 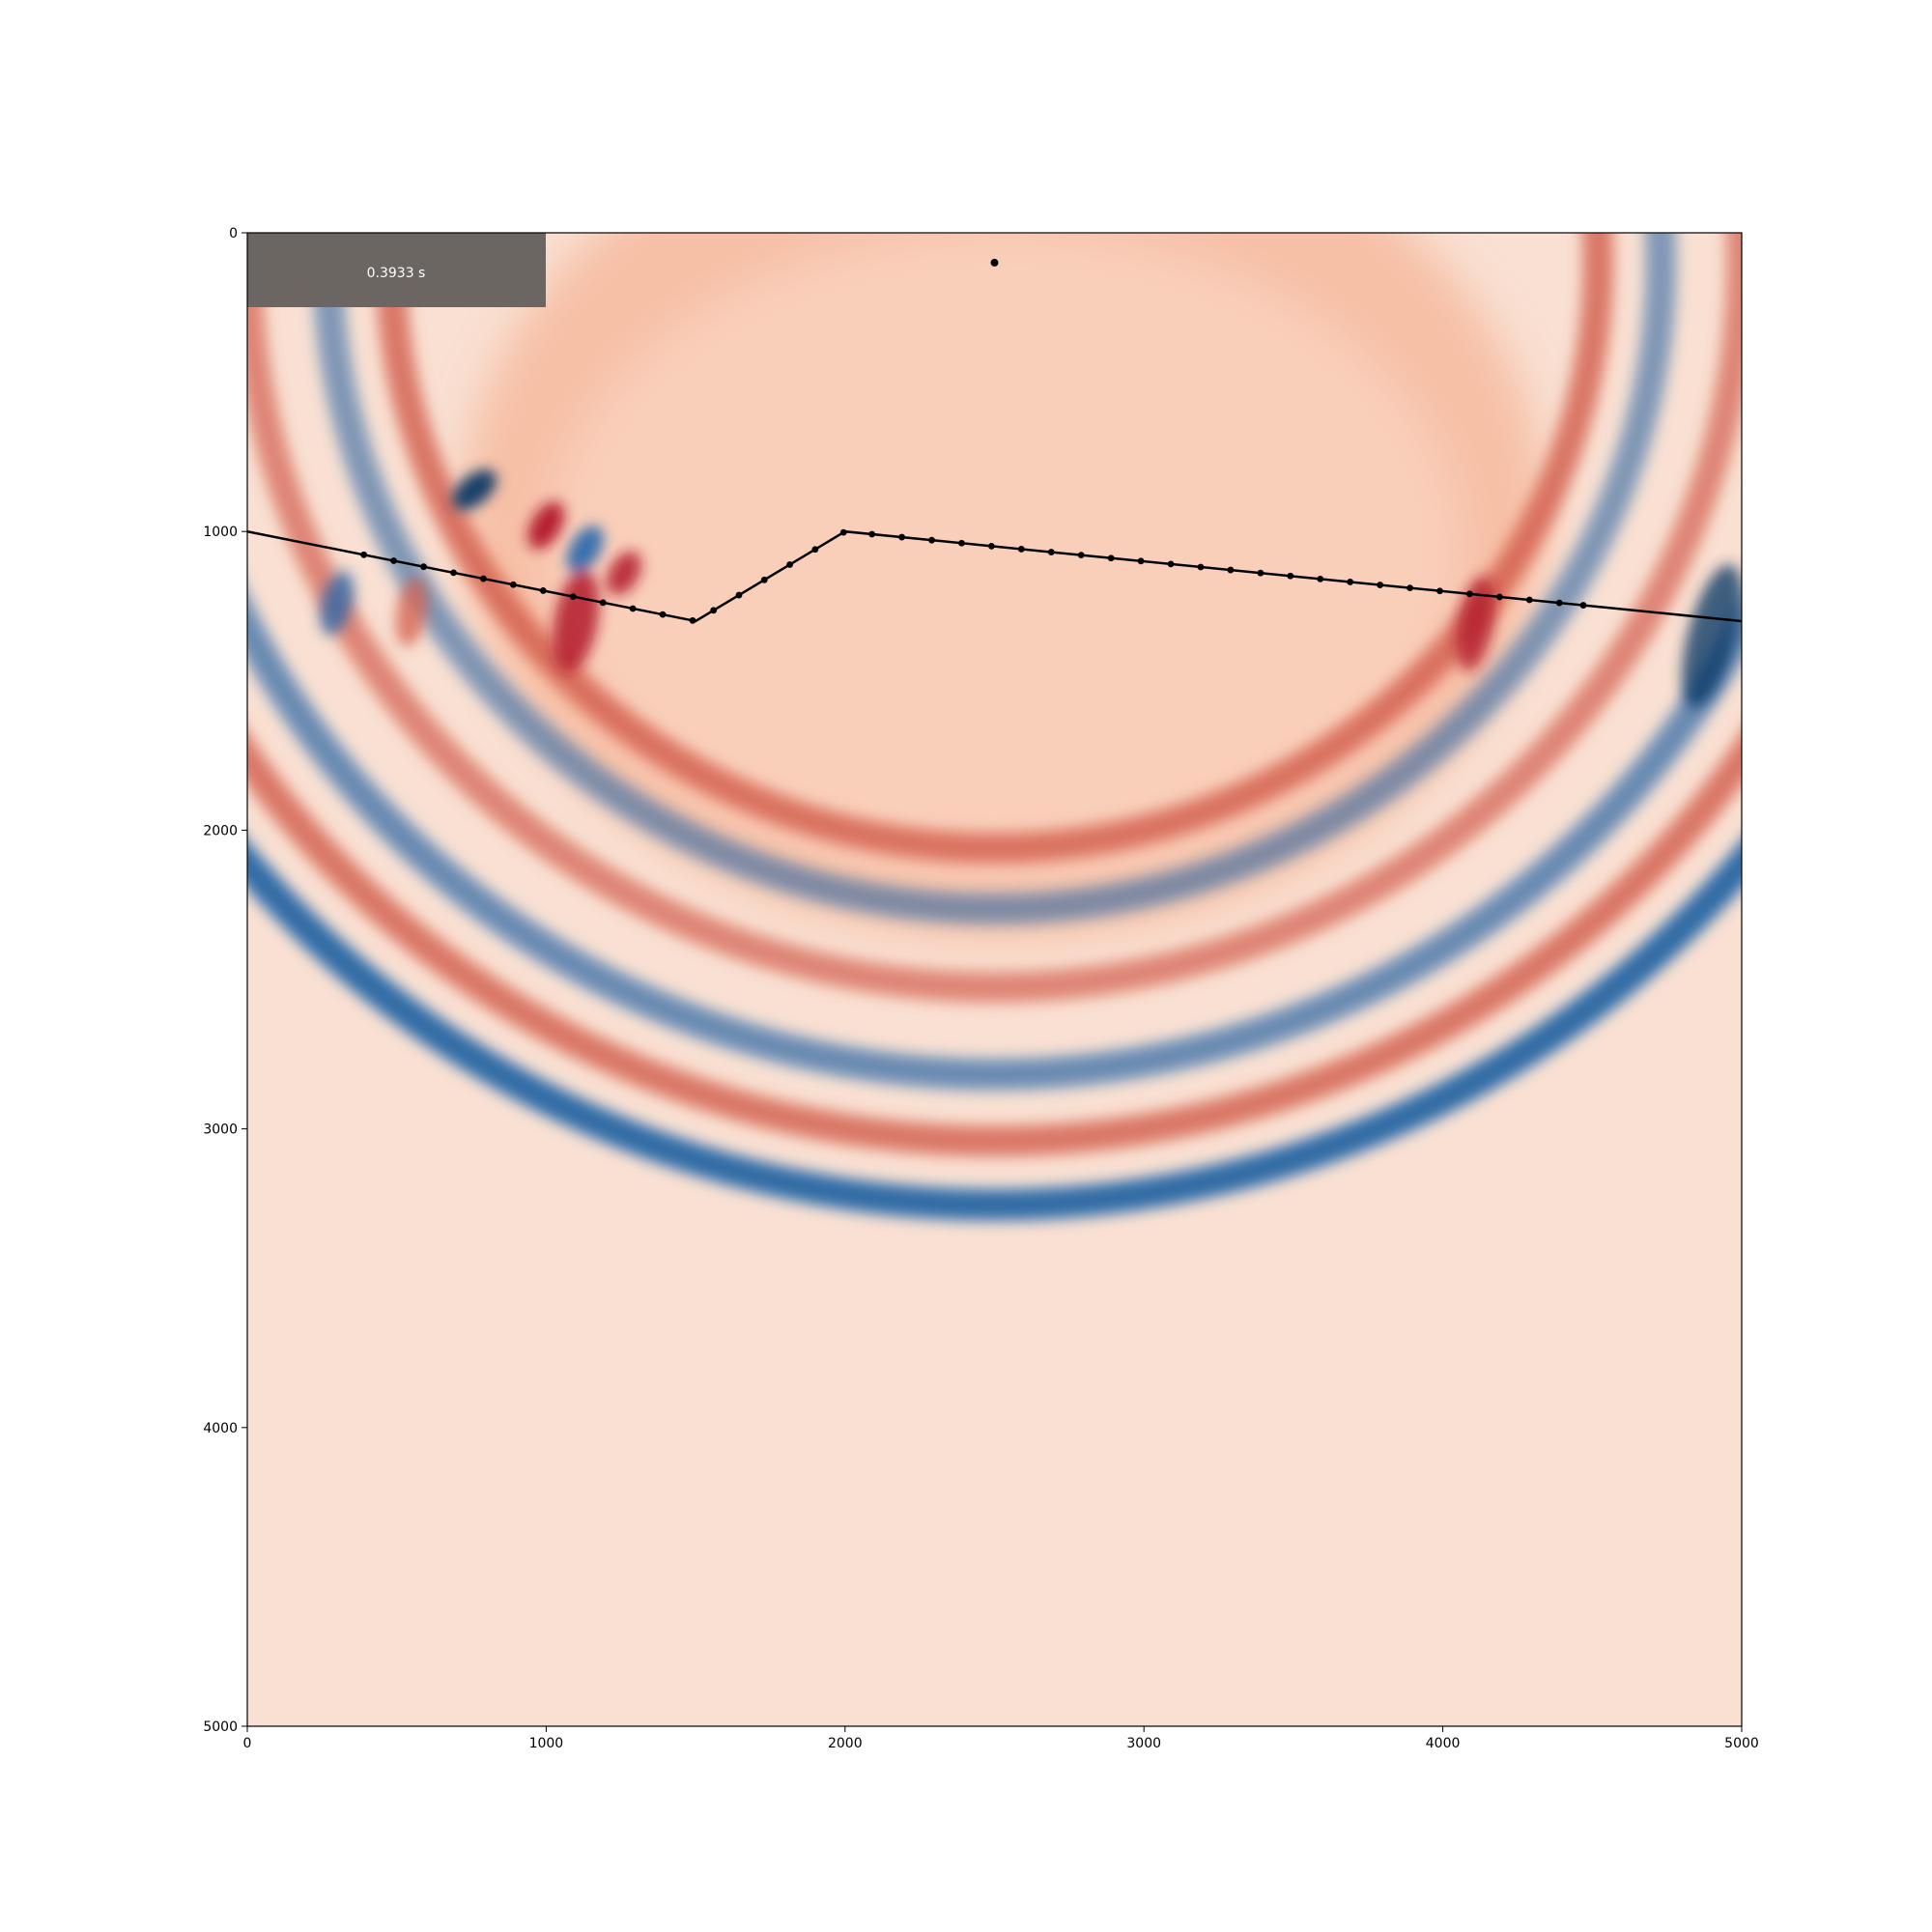 I want to click on y-axis: 0 1000 2000 3000 4000 5000, so click(x=225, y=980).